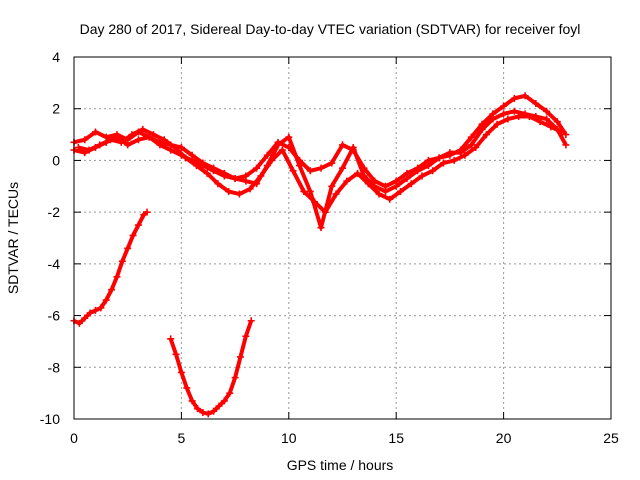 This screenshot has height=480, width=640. Describe the element at coordinates (54, 367) in the screenshot. I see `y-tick-label: -8` at that location.